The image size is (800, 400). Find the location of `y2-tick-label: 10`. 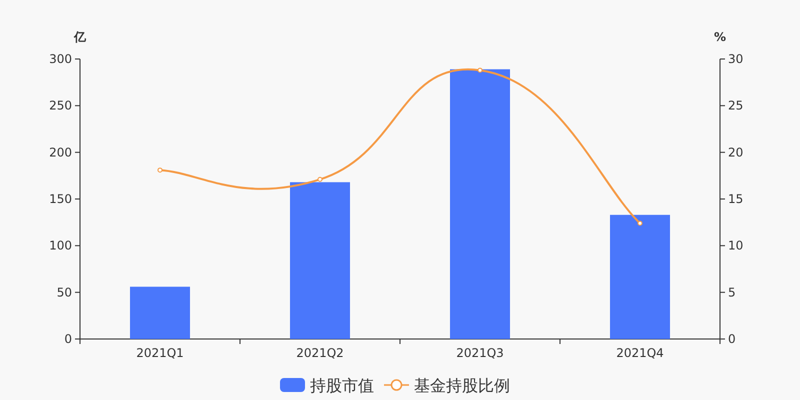

y2-tick-label: 10 is located at coordinates (736, 245).